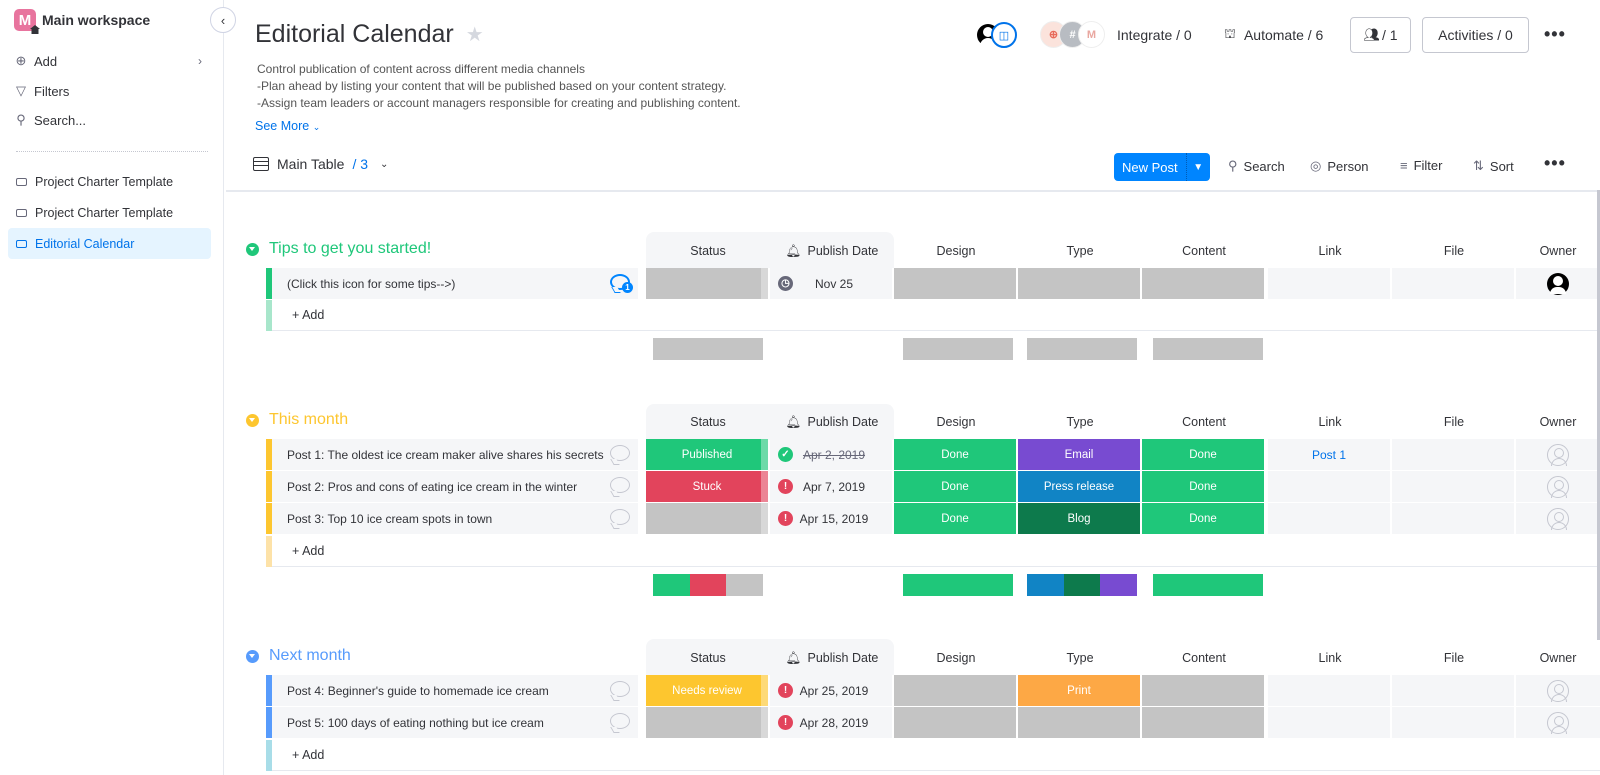  What do you see at coordinates (1273, 35) in the screenshot?
I see `automate-button: ⛫ Automate / 6` at bounding box center [1273, 35].